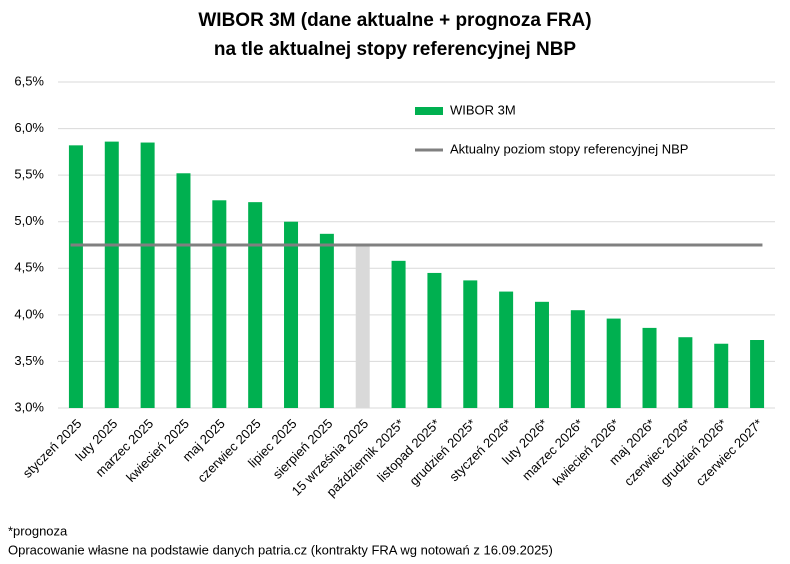 Image resolution: width=790 pixels, height=564 pixels. I want to click on y-tick-label: 3,5%, so click(29, 360).